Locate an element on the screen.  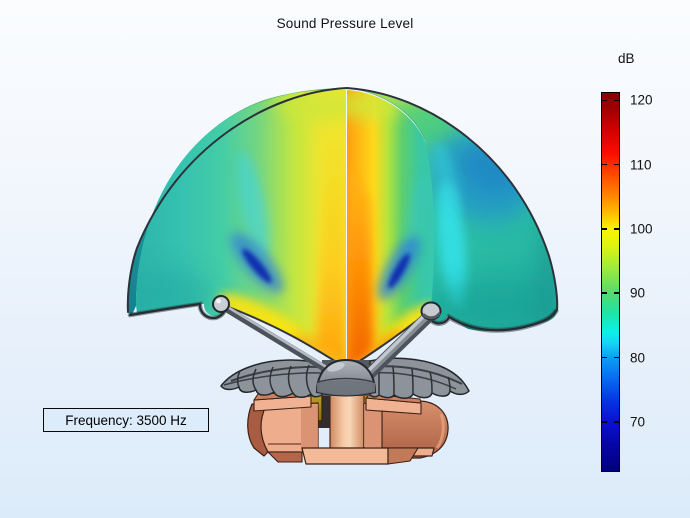
magnet-assembly is located at coordinates (348, 425).